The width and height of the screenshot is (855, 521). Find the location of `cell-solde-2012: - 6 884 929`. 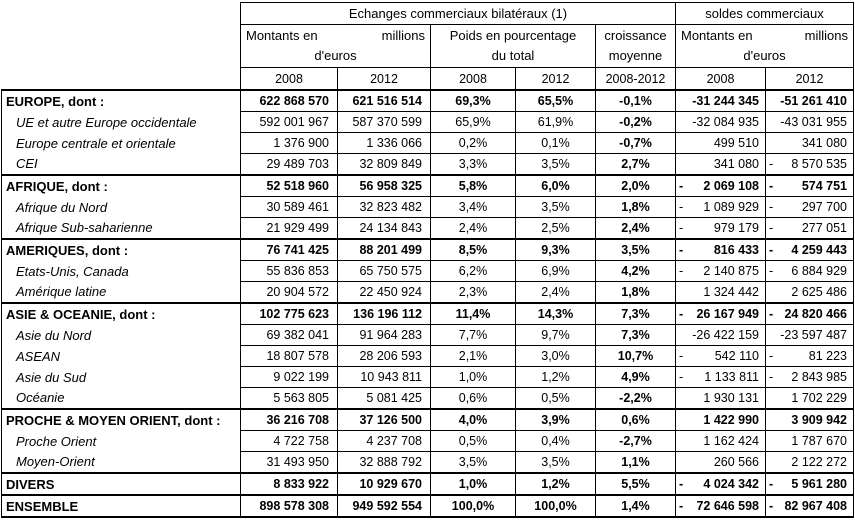

cell-solde-2012: - 6 884 929 is located at coordinates (809, 271).